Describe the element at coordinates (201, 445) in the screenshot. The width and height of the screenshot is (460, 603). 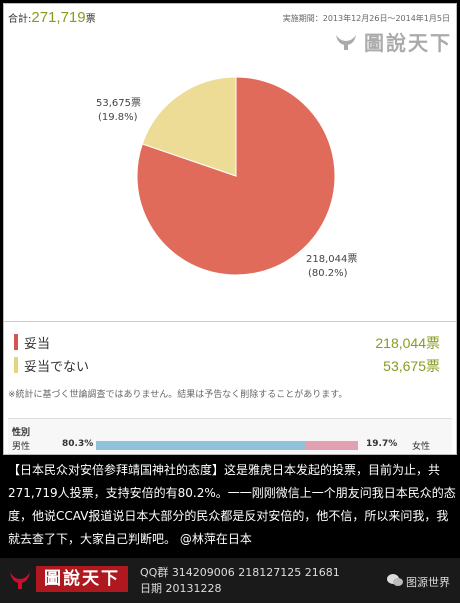
I see `gender-bar-male` at that location.